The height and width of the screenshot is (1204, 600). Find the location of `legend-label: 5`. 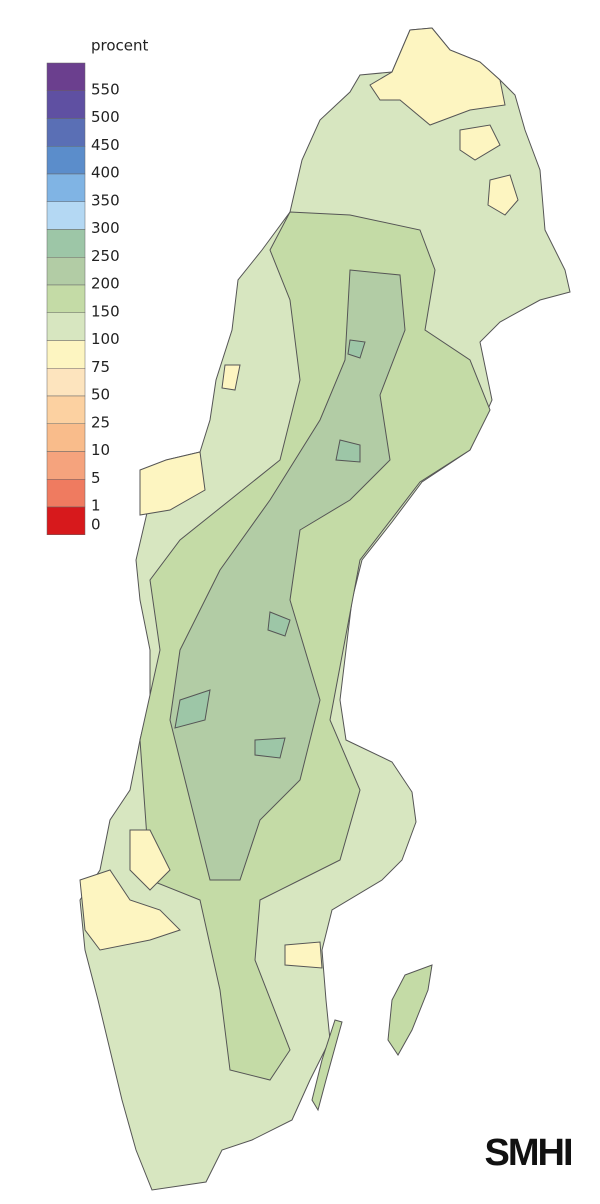

legend-label: 5 is located at coordinates (96, 478).